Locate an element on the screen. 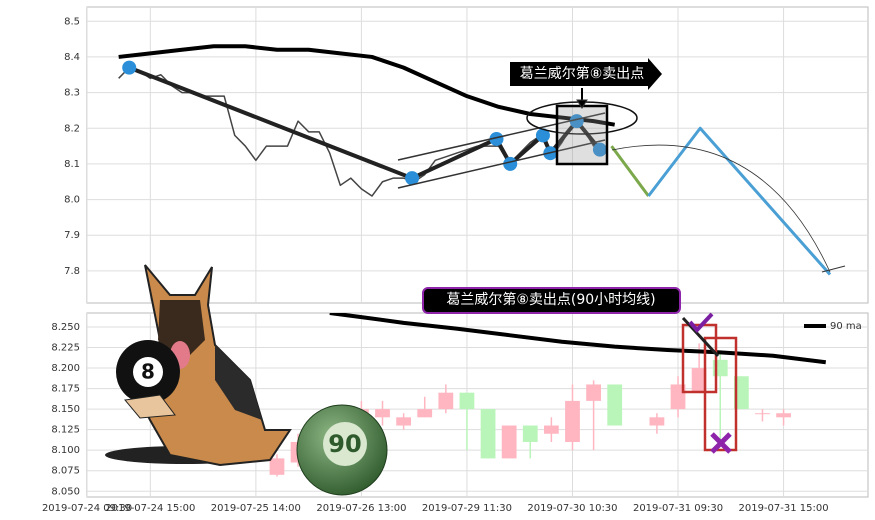  y-tick-label: 8.250 is located at coordinates (65, 327).